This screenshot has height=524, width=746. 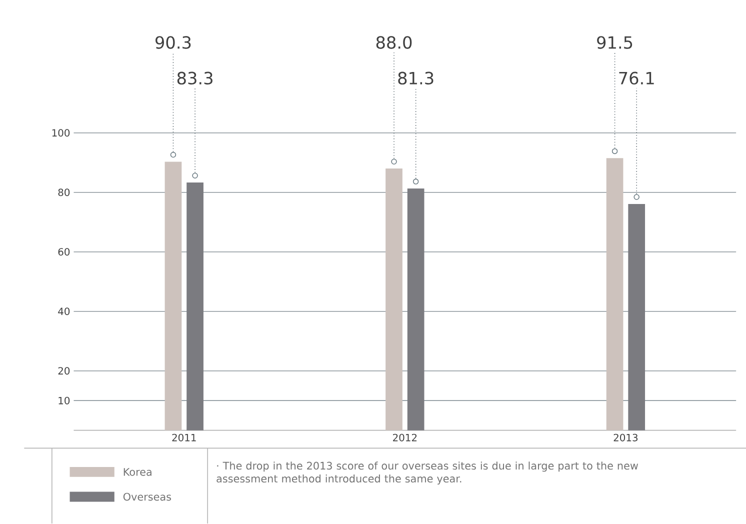 I want to click on x-tick-label: 2011, so click(x=184, y=438).